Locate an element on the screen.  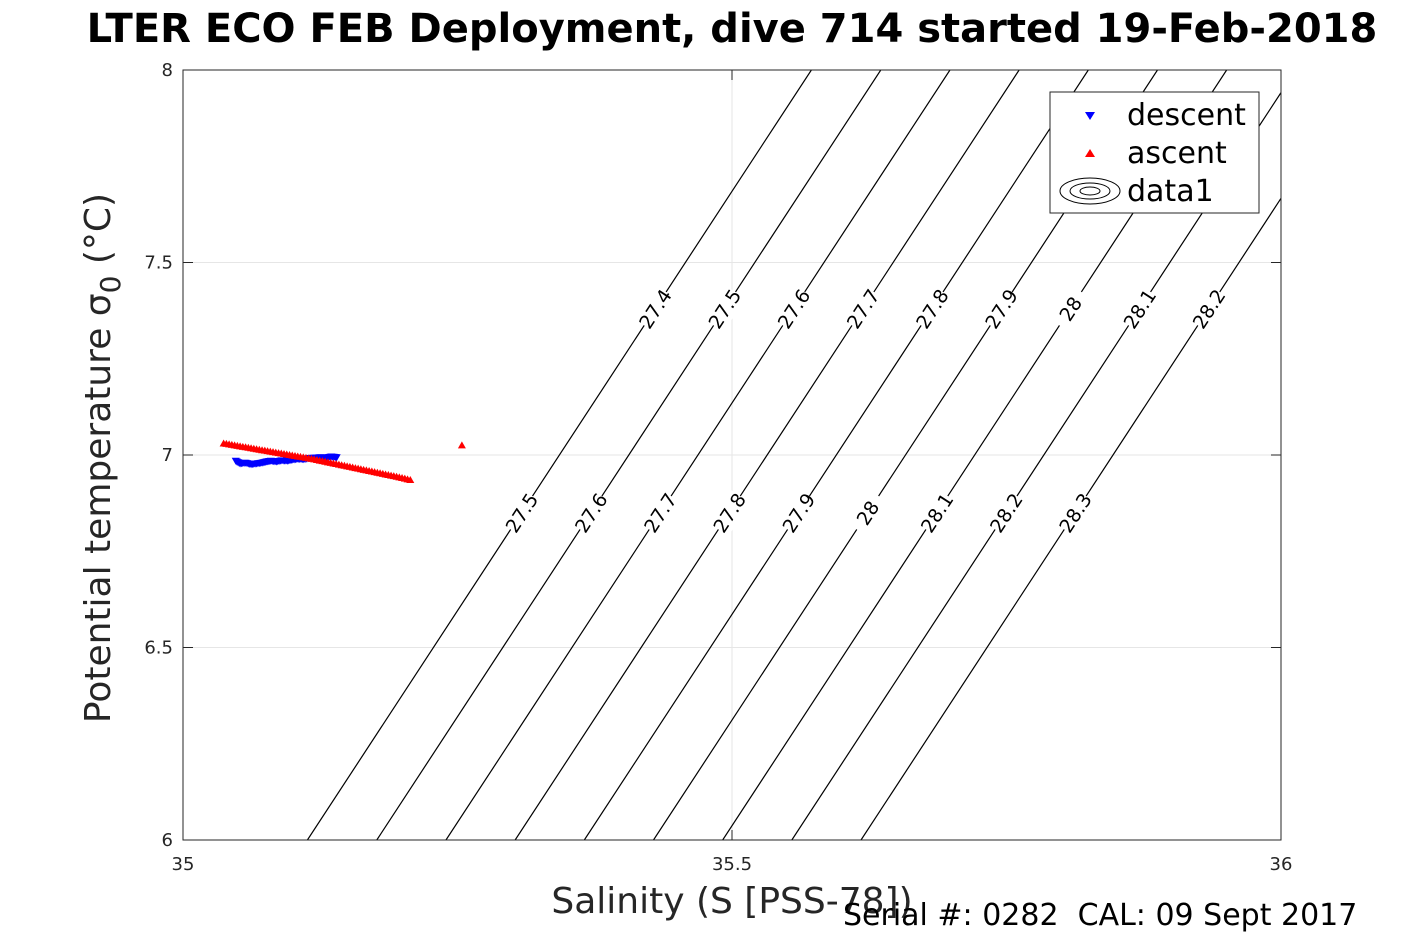
series-ascent is located at coordinates (342, 461).